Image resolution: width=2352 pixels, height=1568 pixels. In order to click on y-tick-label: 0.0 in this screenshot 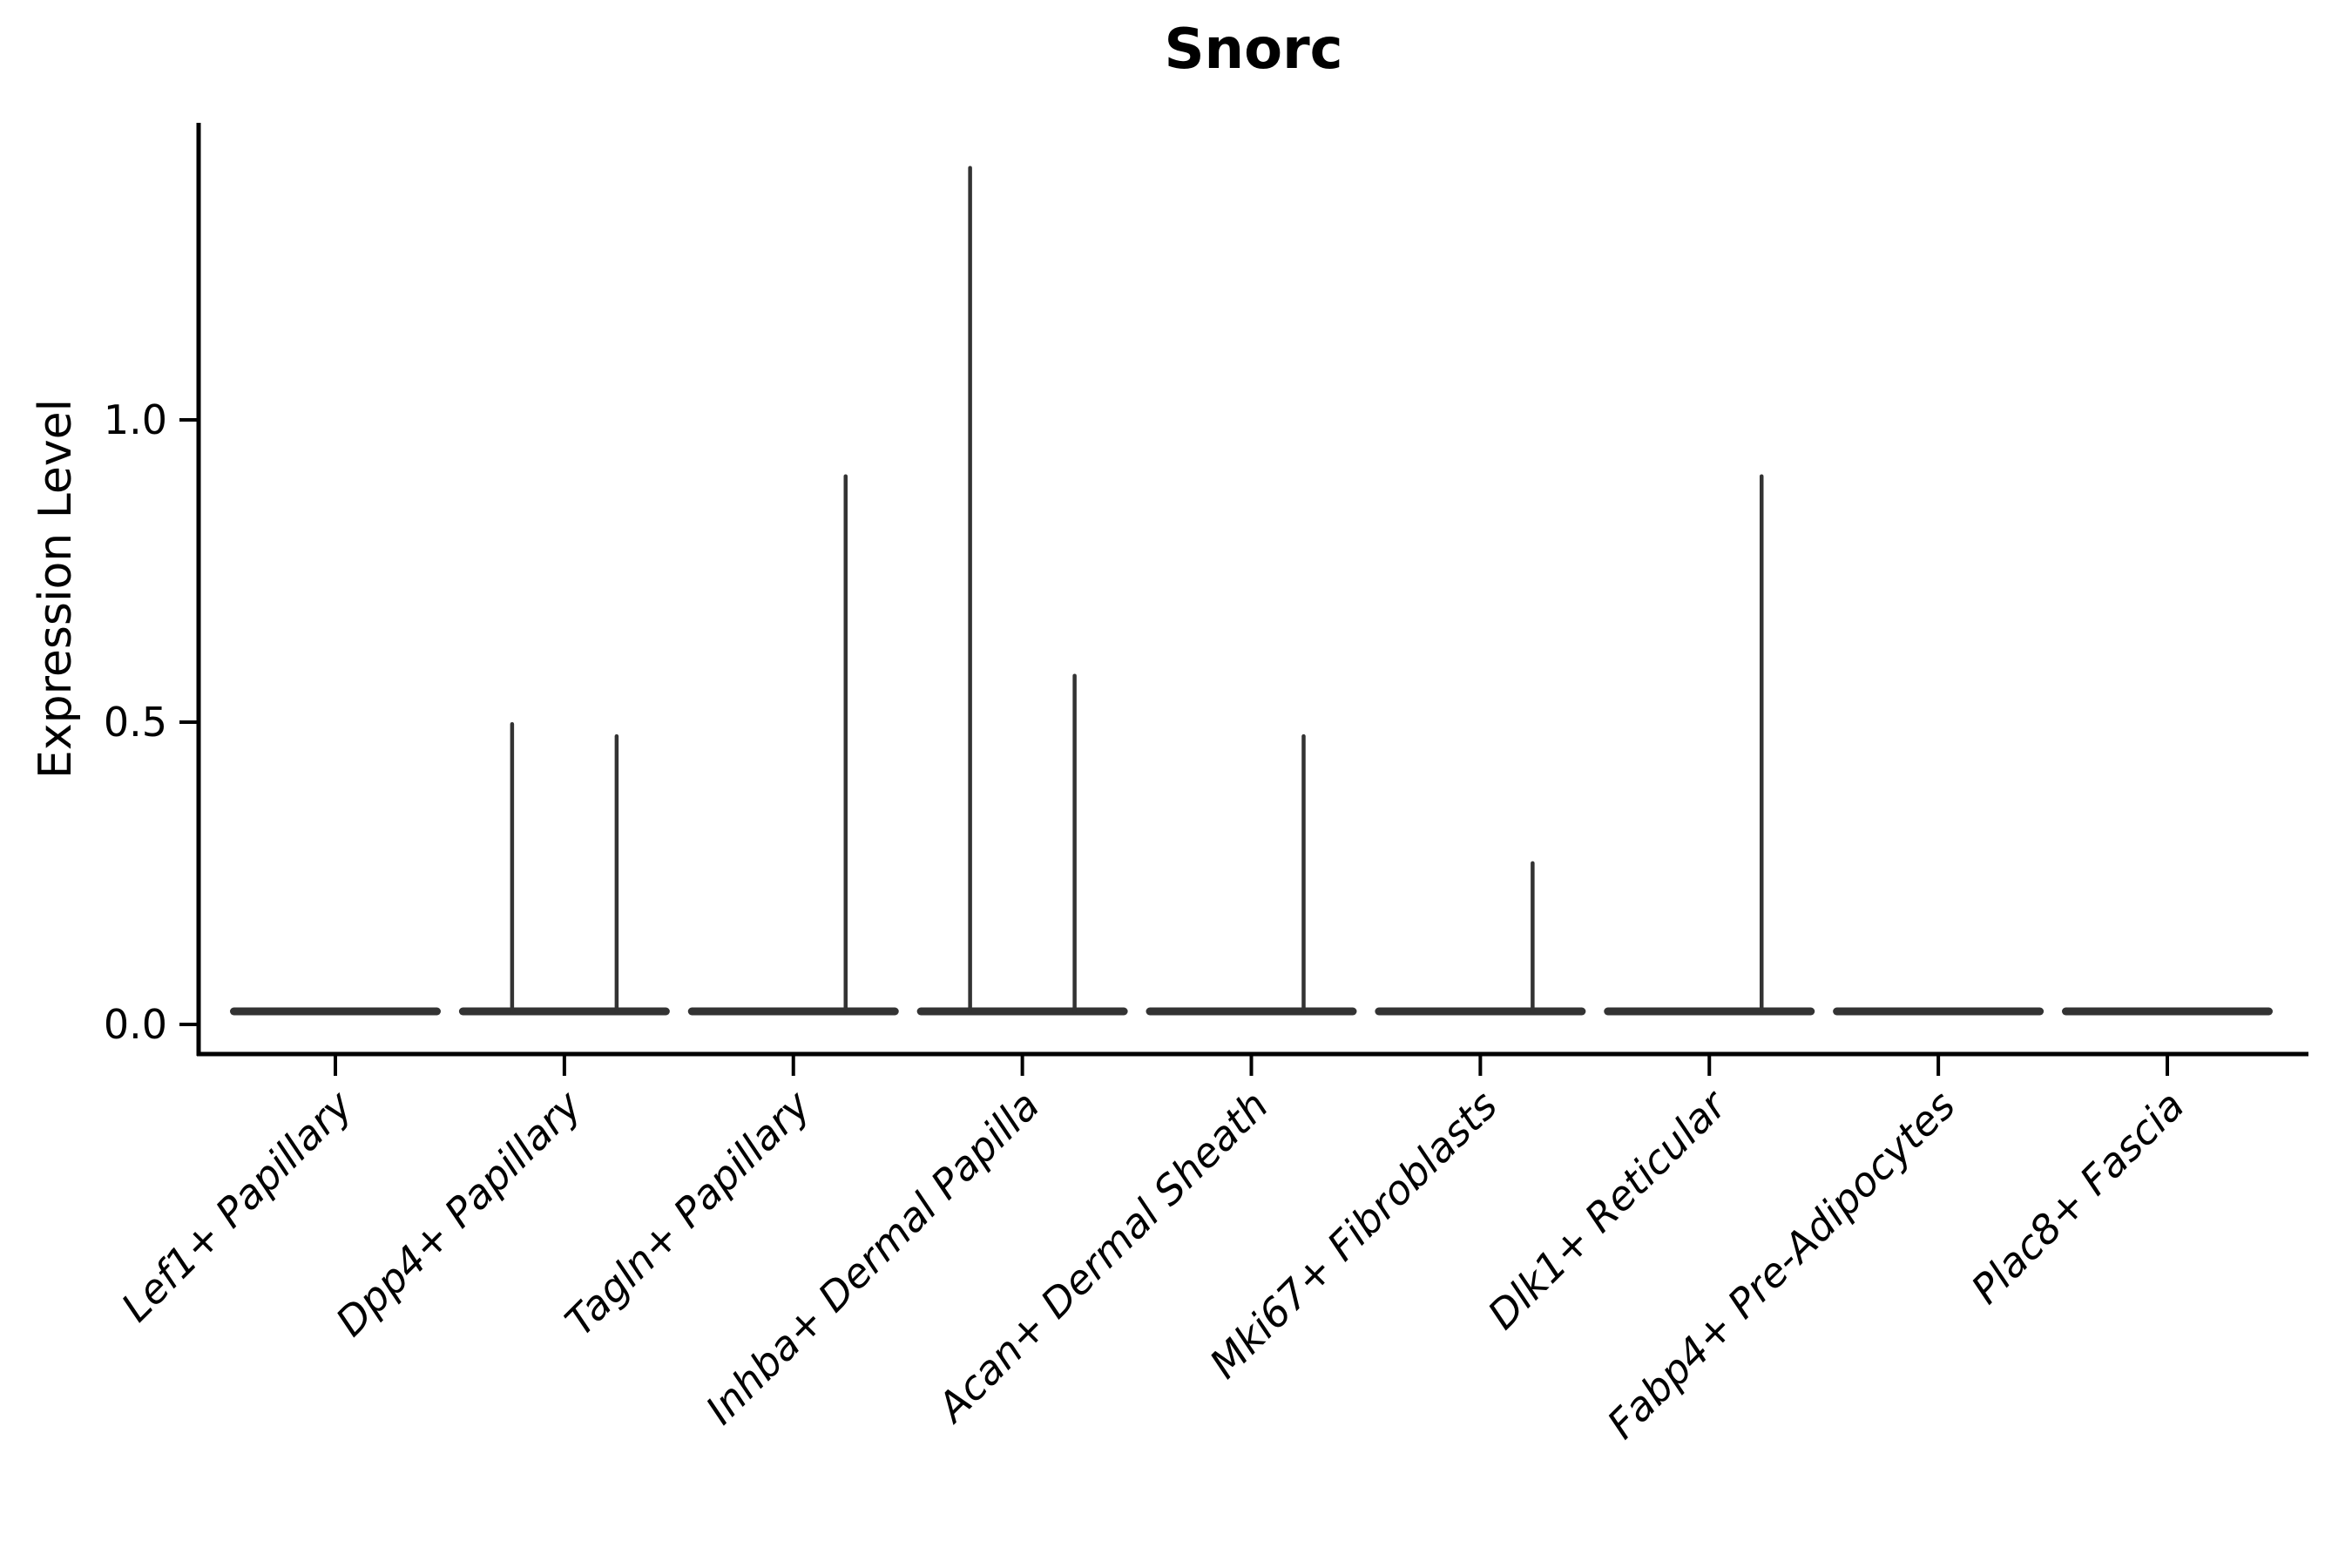, I will do `click(135, 1024)`.